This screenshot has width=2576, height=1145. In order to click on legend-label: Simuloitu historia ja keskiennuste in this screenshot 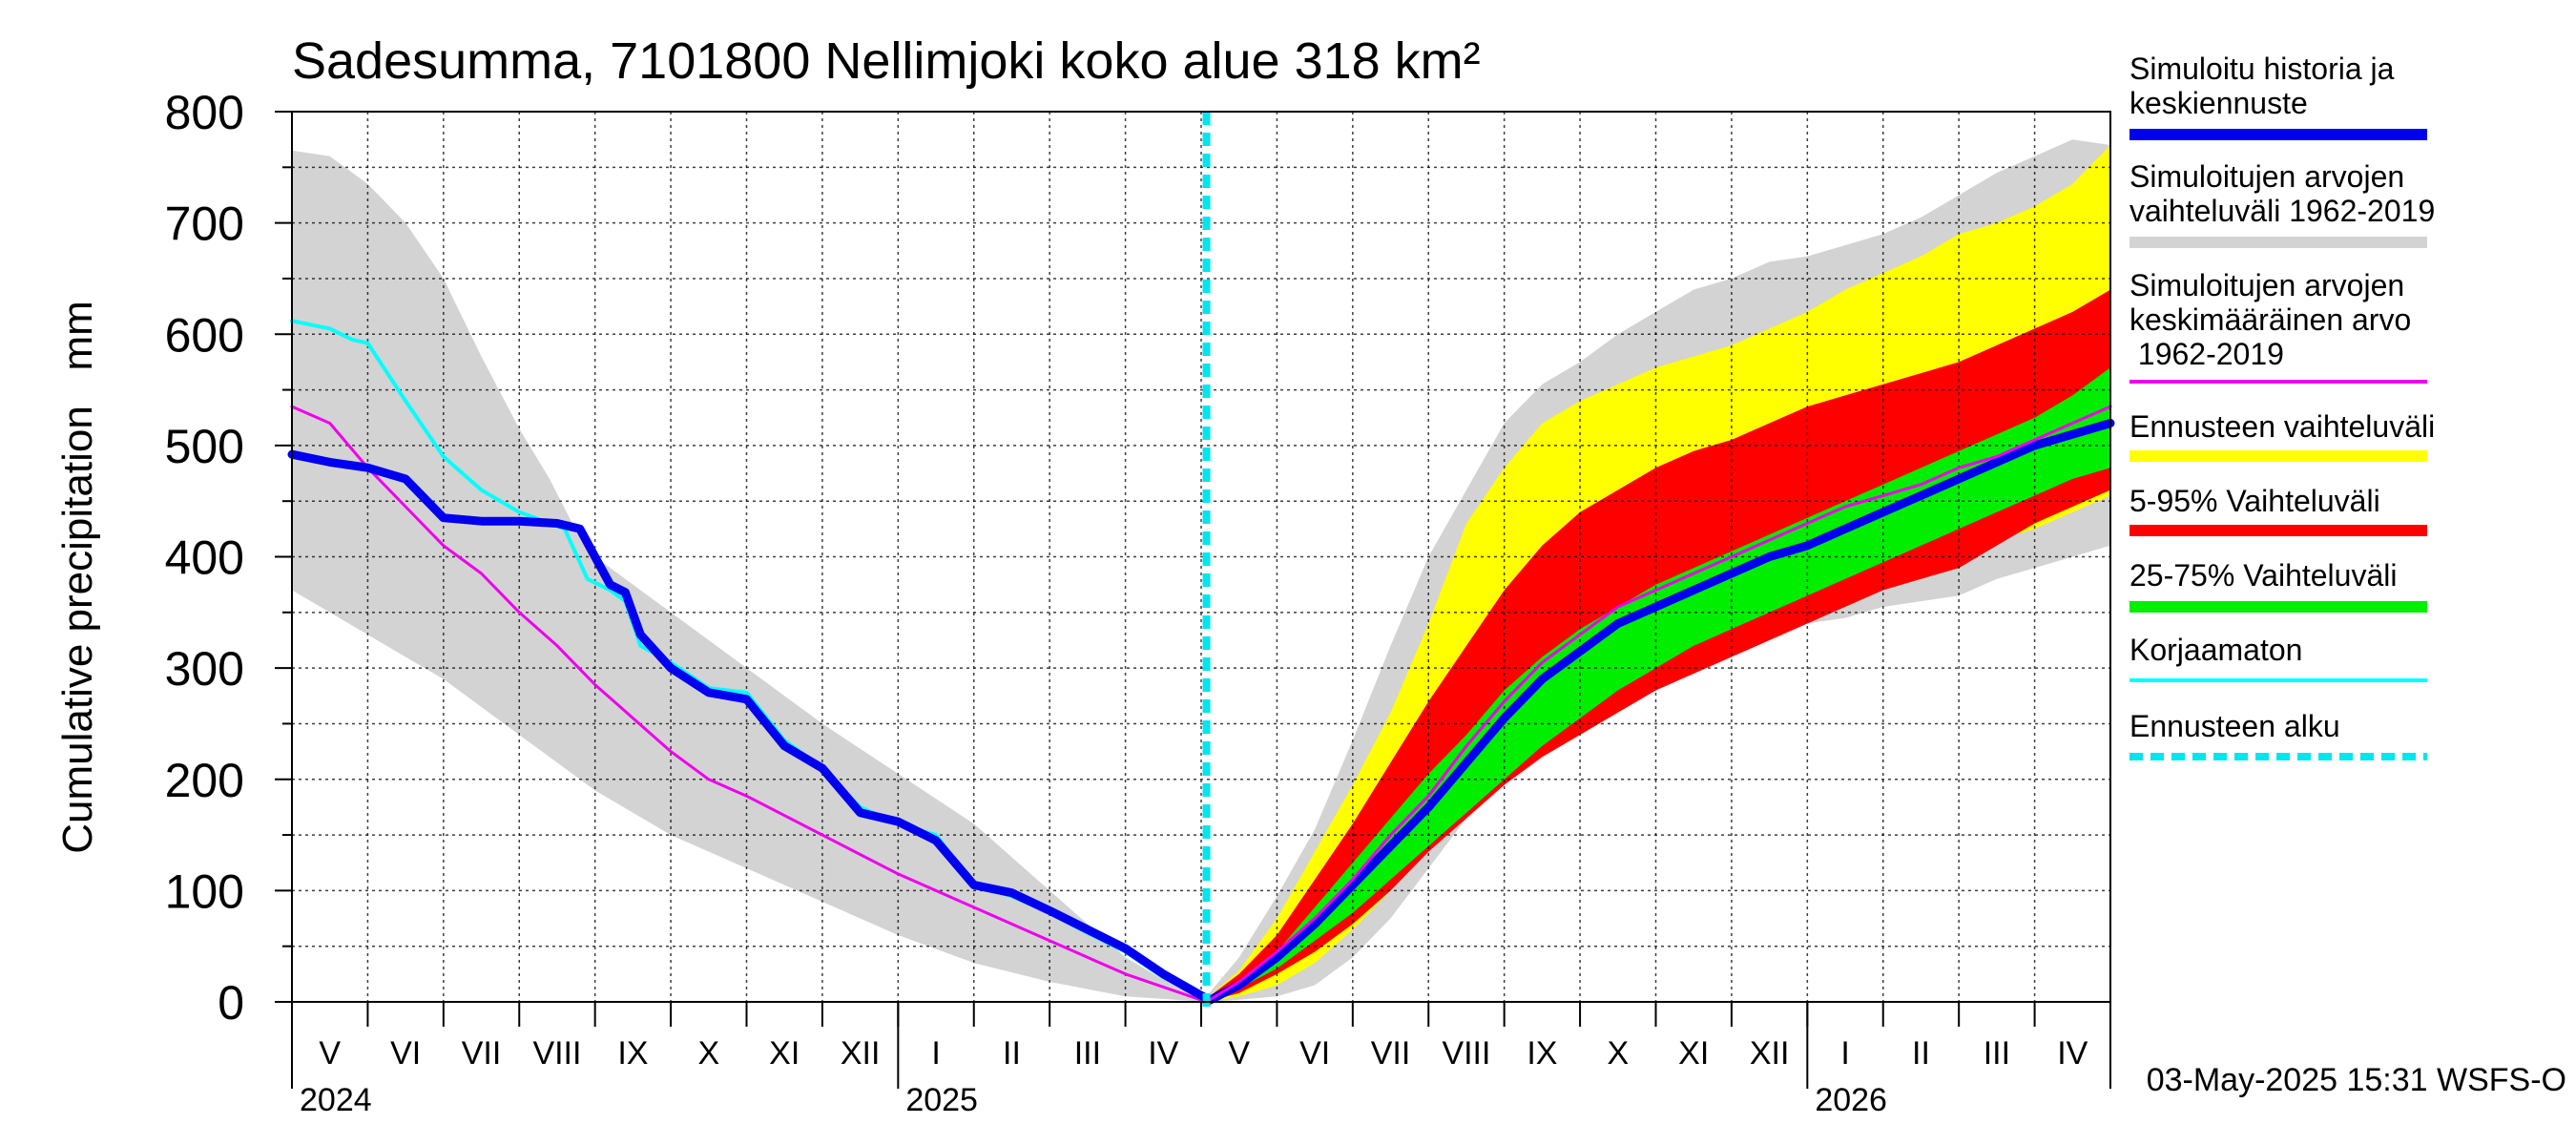, I will do `click(2262, 86)`.